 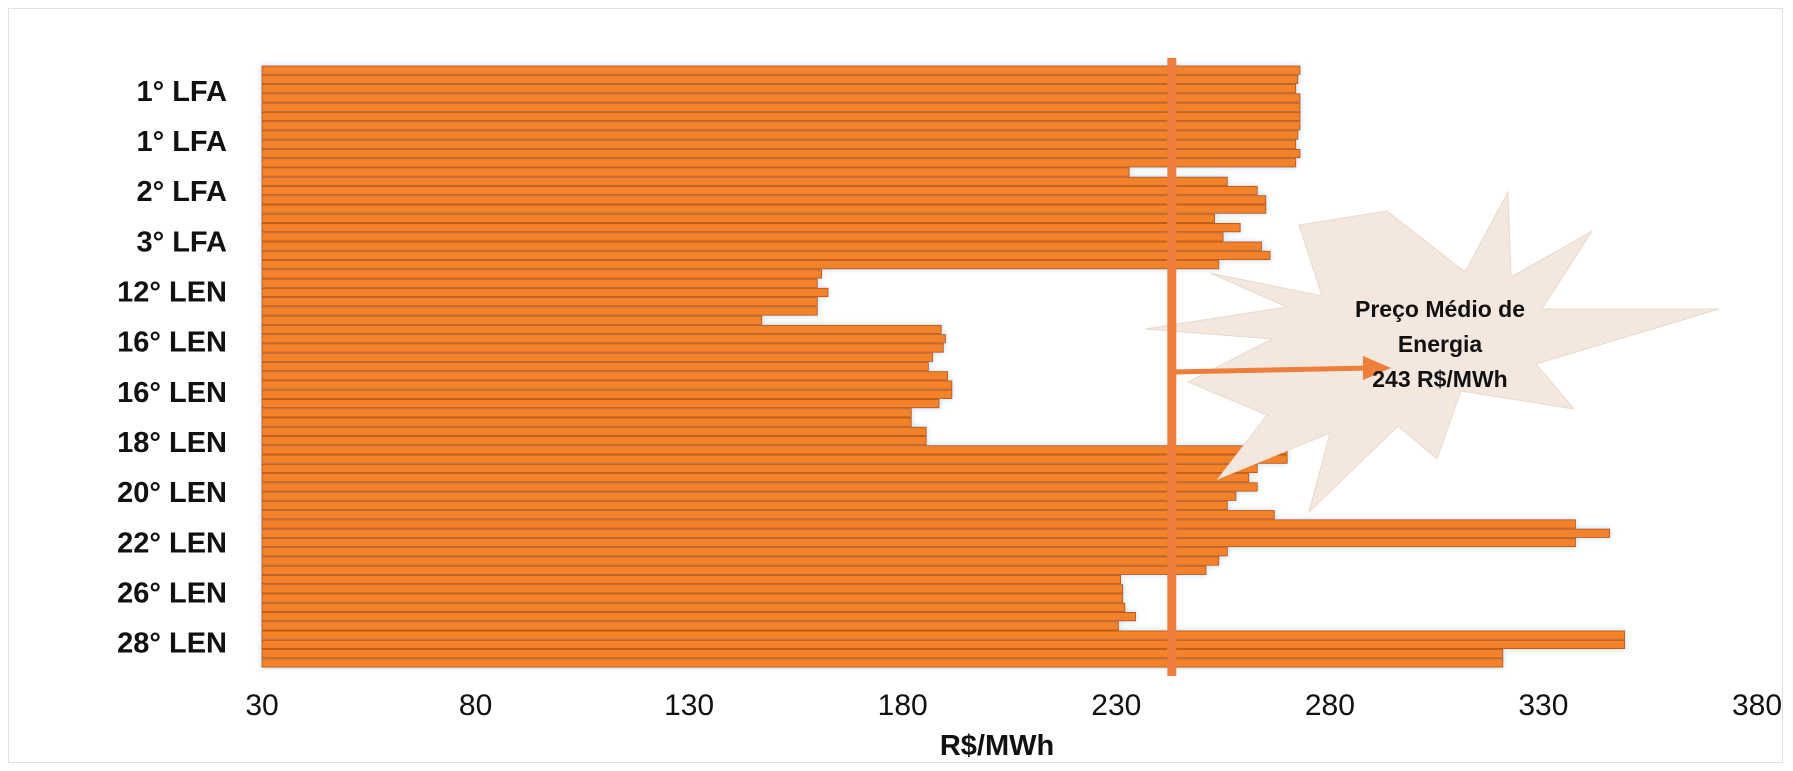 What do you see at coordinates (181, 192) in the screenshot?
I see `category-label: 2° LFA` at bounding box center [181, 192].